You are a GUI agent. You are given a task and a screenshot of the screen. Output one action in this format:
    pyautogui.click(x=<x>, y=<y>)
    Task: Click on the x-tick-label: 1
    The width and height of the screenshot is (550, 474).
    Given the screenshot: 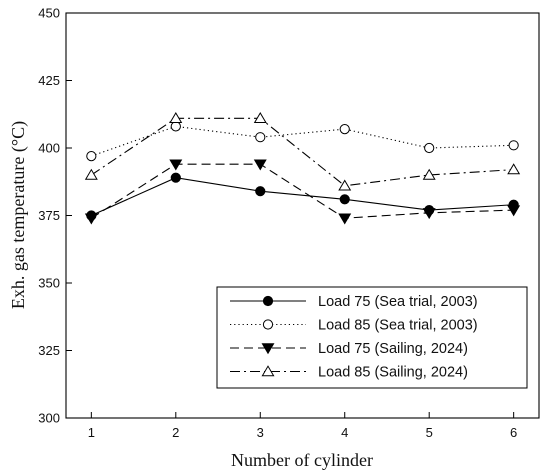 What is the action you would take?
    pyautogui.click(x=91, y=432)
    